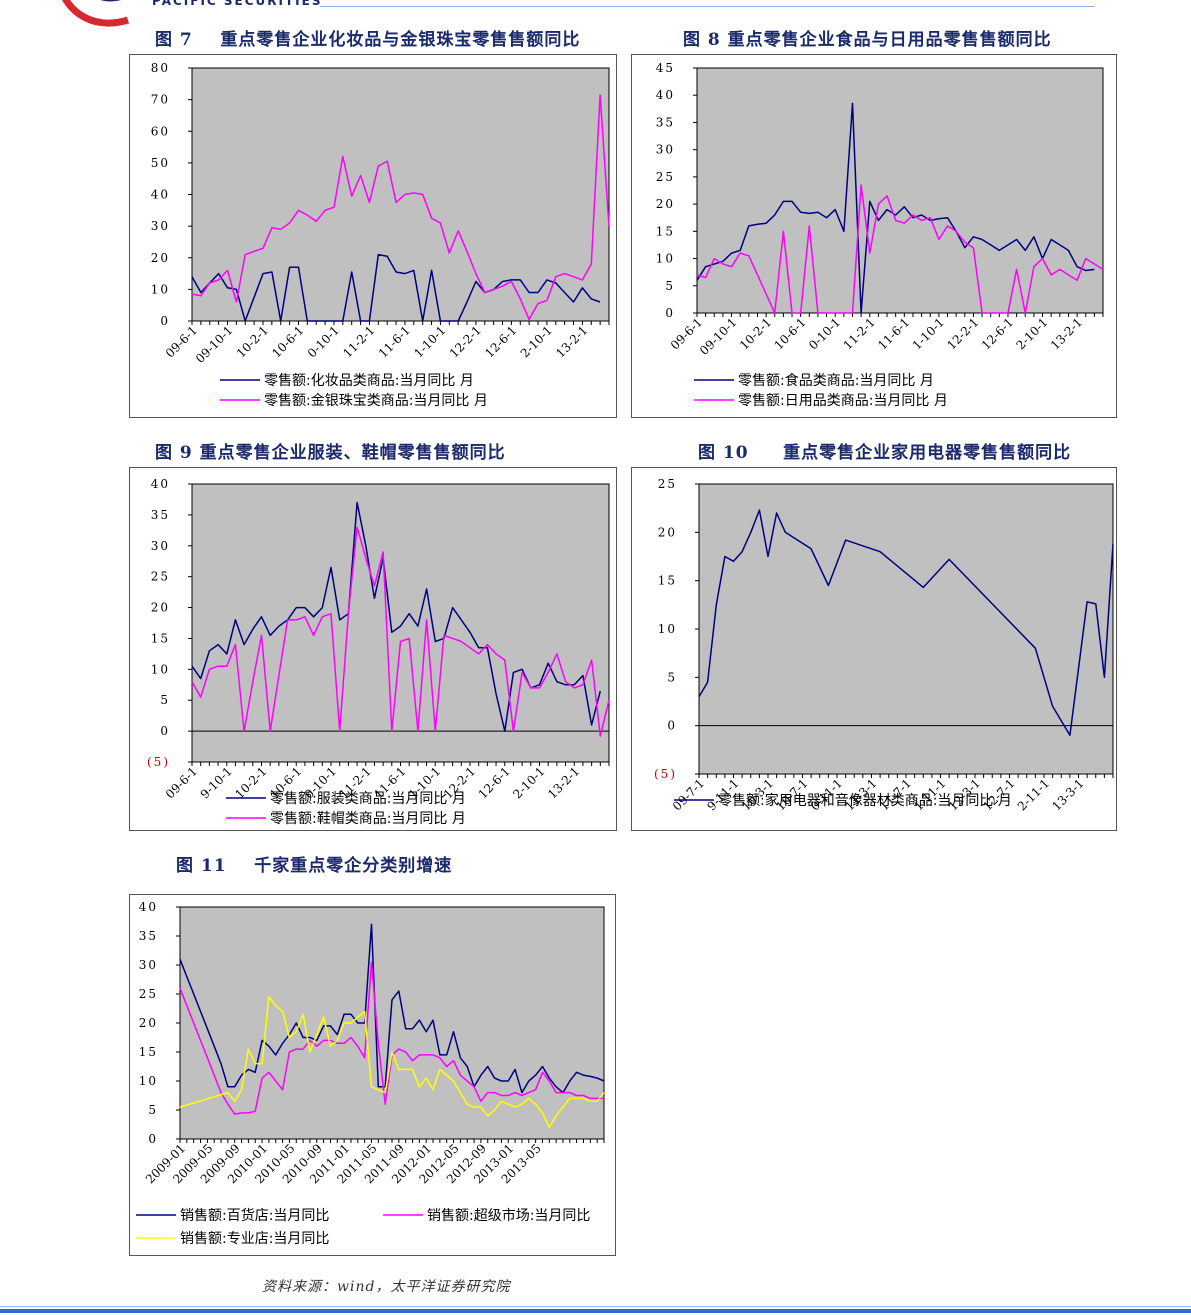 This screenshot has height=1315, width=1191. I want to click on x-tick-label: 9-10-1, so click(216, 782).